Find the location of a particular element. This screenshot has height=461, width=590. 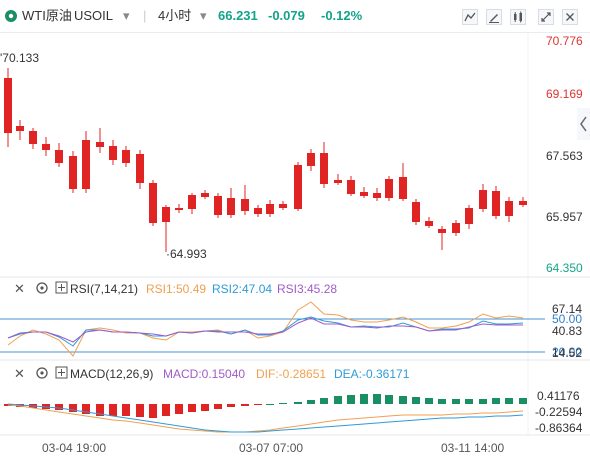

rsi3-line is located at coordinates (265, 330).